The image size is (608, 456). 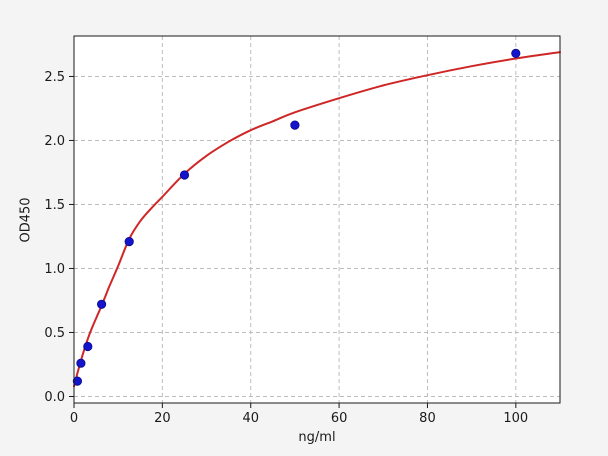 What do you see at coordinates (74, 418) in the screenshot?
I see `x-tick-label: 0` at bounding box center [74, 418].